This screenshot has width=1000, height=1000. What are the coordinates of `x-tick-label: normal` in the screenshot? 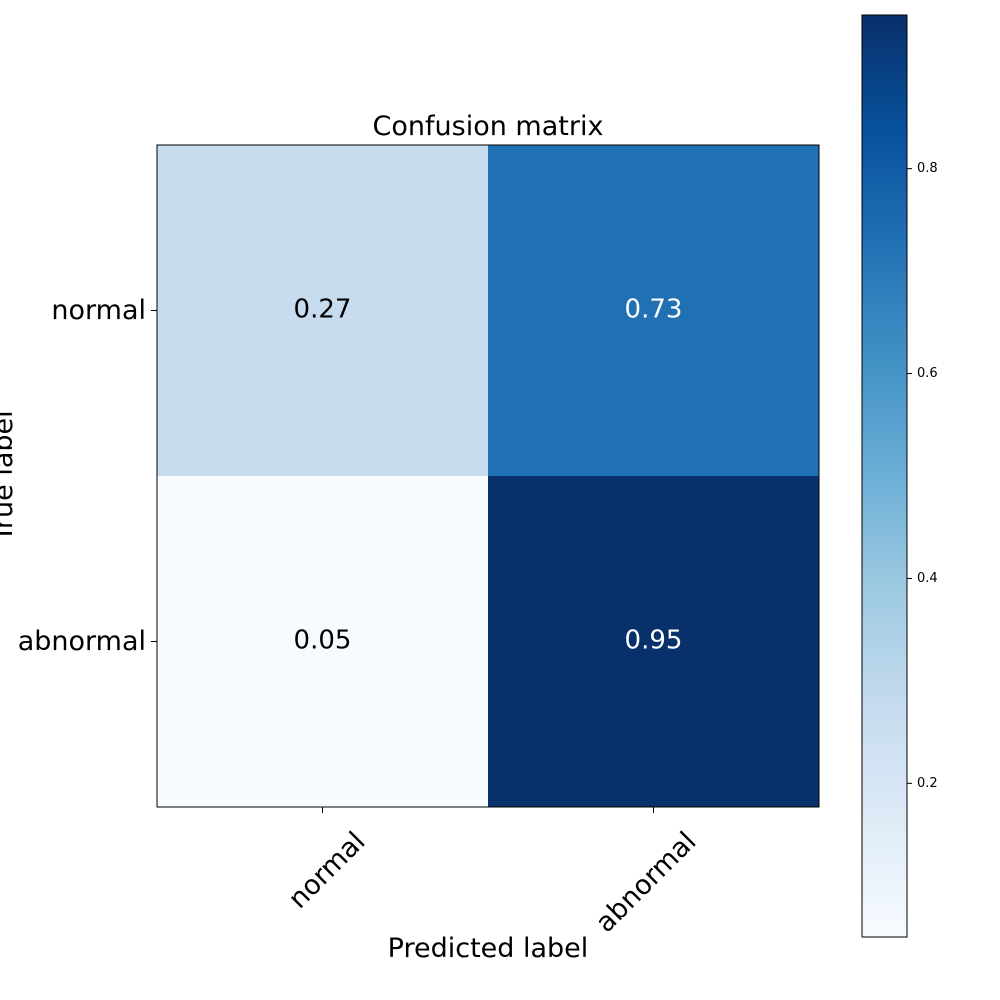 It's located at (327, 870).